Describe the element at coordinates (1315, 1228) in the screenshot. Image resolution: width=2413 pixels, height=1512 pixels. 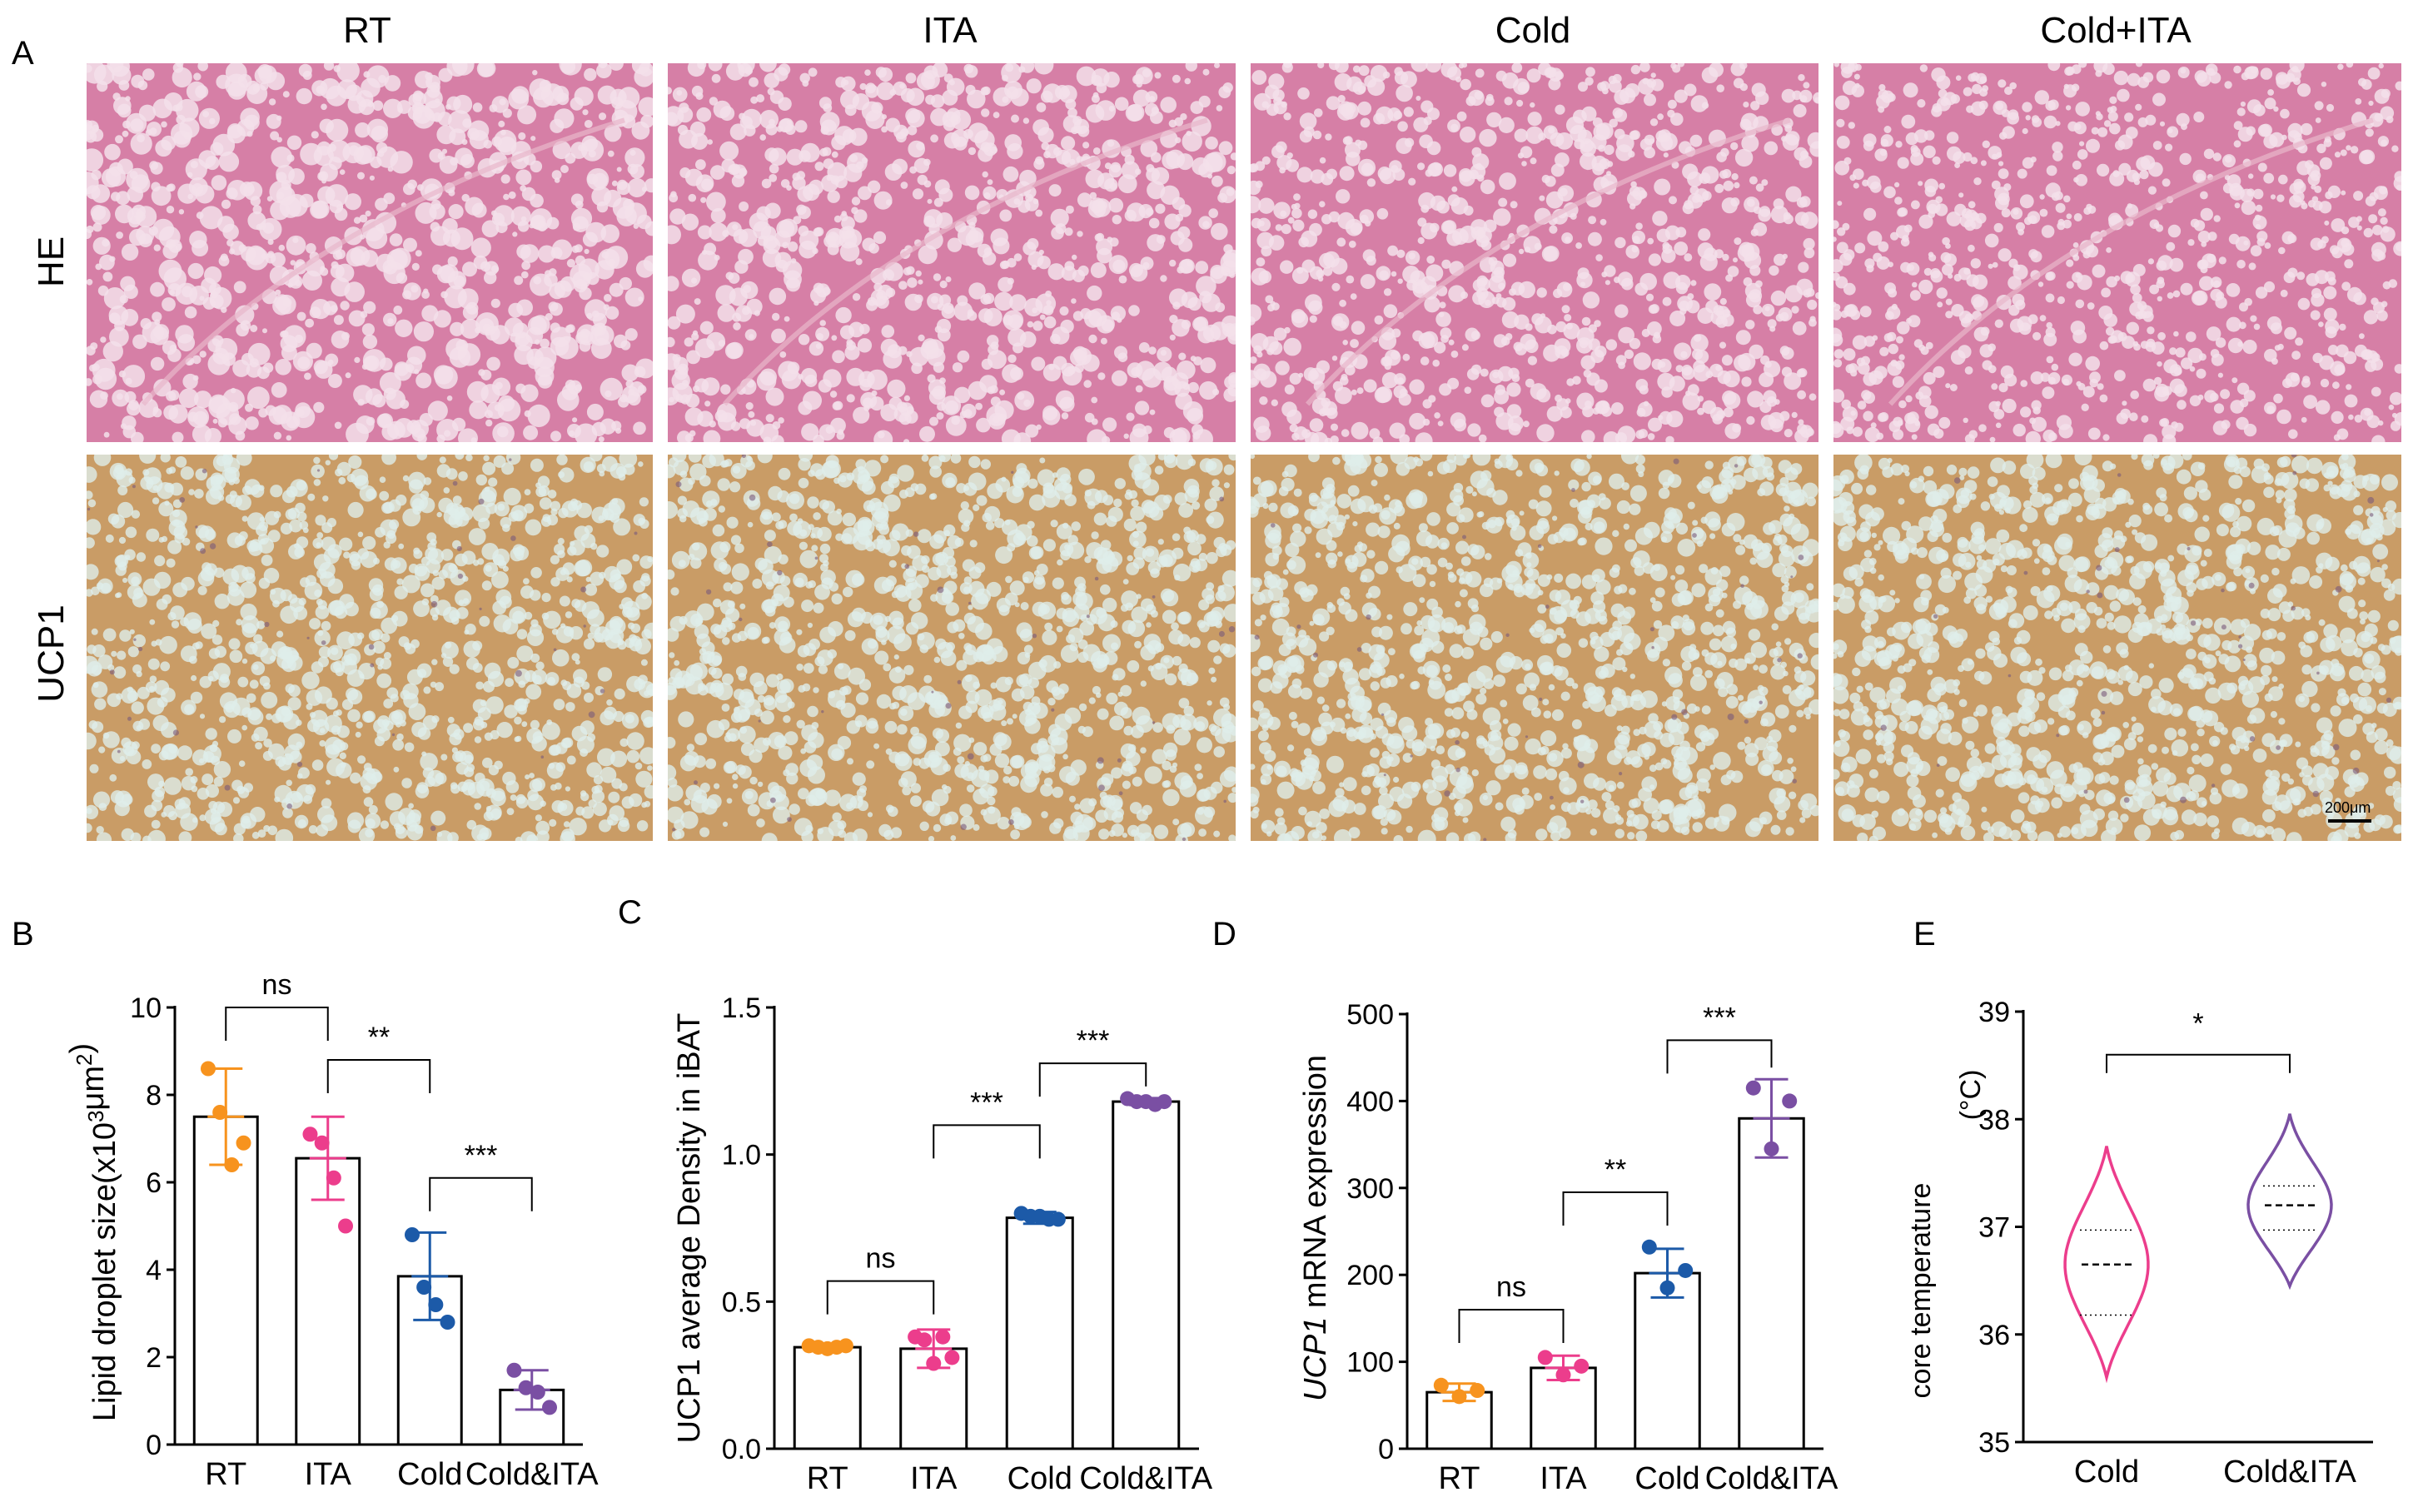
I see `y-axis-label: UCP1 mRNA expression` at that location.